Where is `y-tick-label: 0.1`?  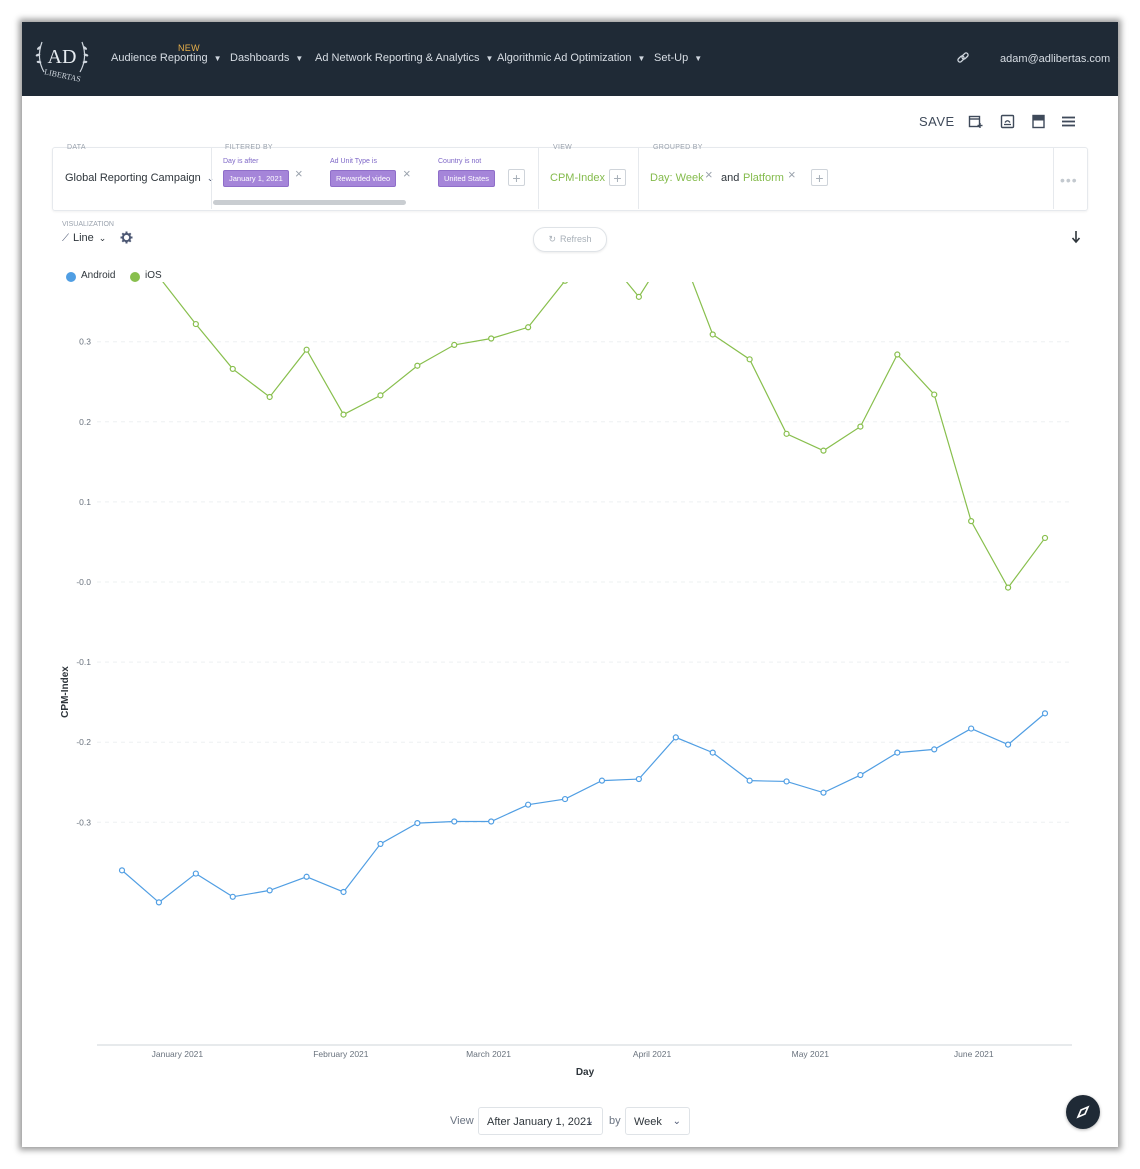
y-tick-label: 0.1 is located at coordinates (85, 502).